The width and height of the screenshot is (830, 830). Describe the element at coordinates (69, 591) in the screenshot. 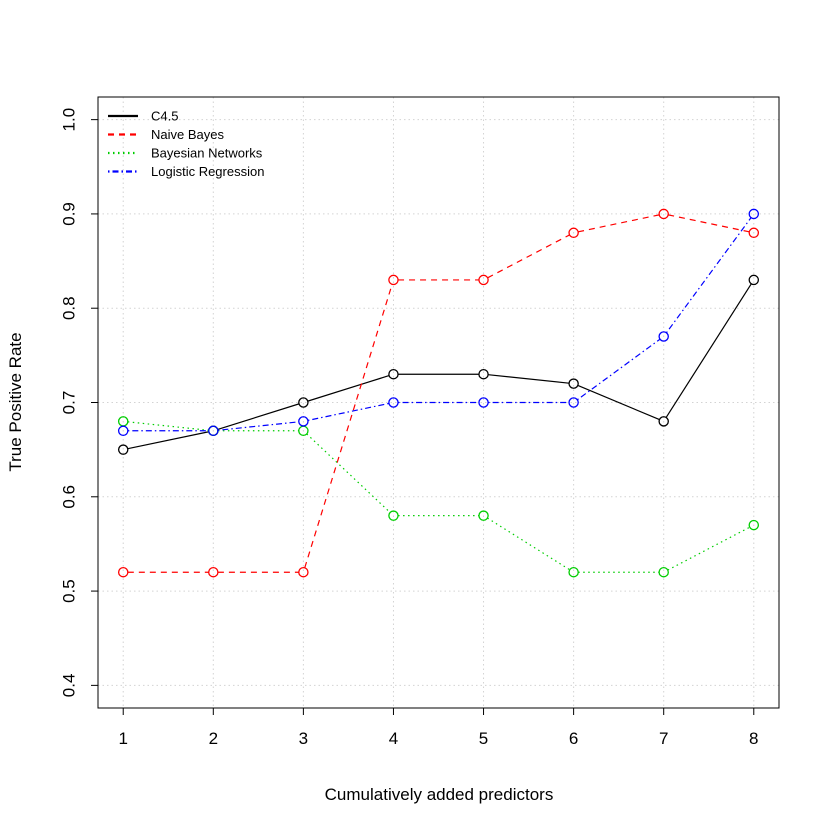

I see `y-tick-label: 0.5` at that location.